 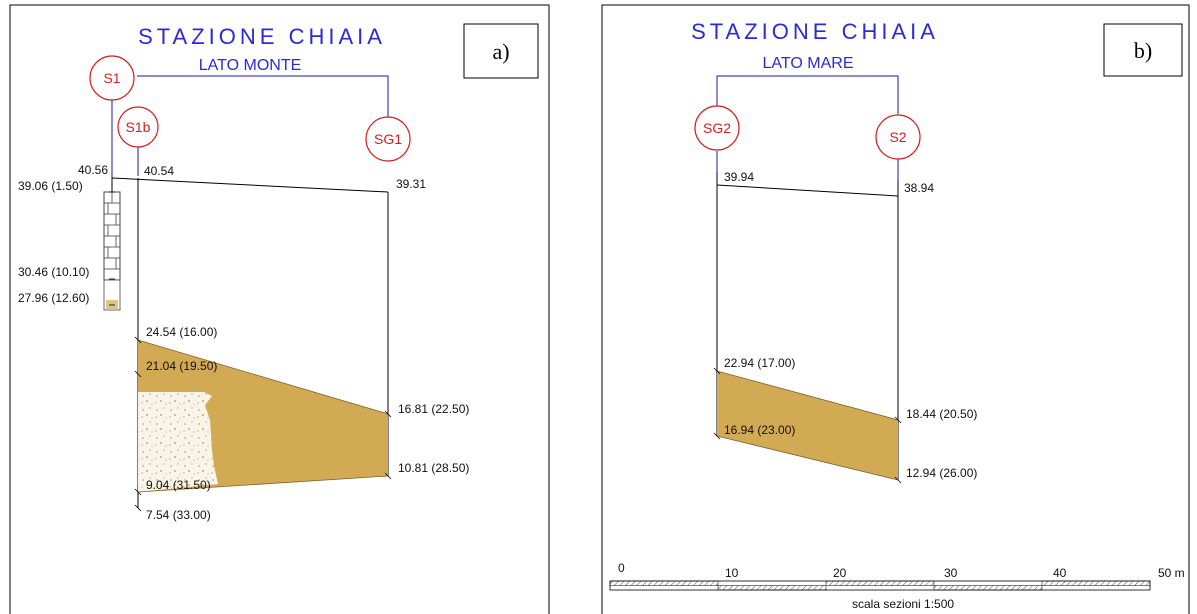 What do you see at coordinates (808, 63) in the screenshot?
I see `panel-b-subtitle: LATO MARE` at bounding box center [808, 63].